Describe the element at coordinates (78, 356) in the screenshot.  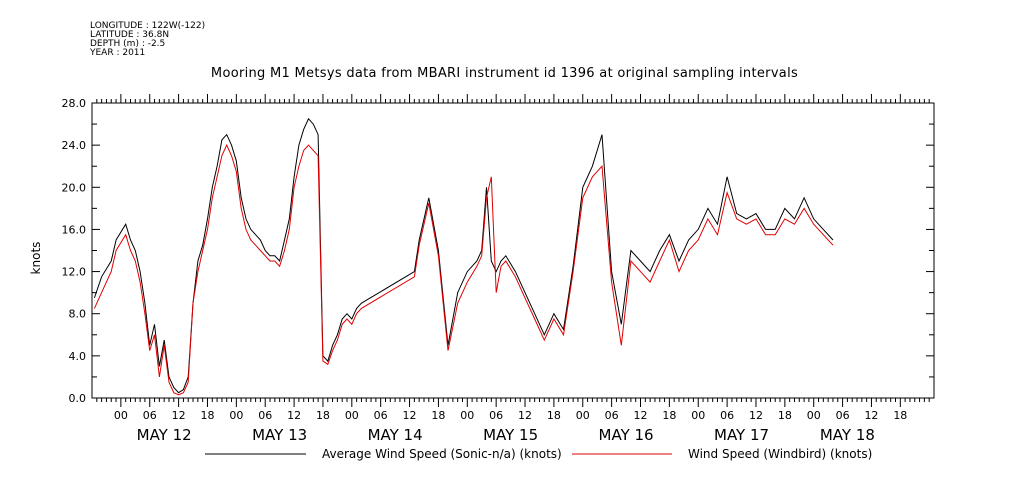
I see `y-tick-label: 4.0` at that location.